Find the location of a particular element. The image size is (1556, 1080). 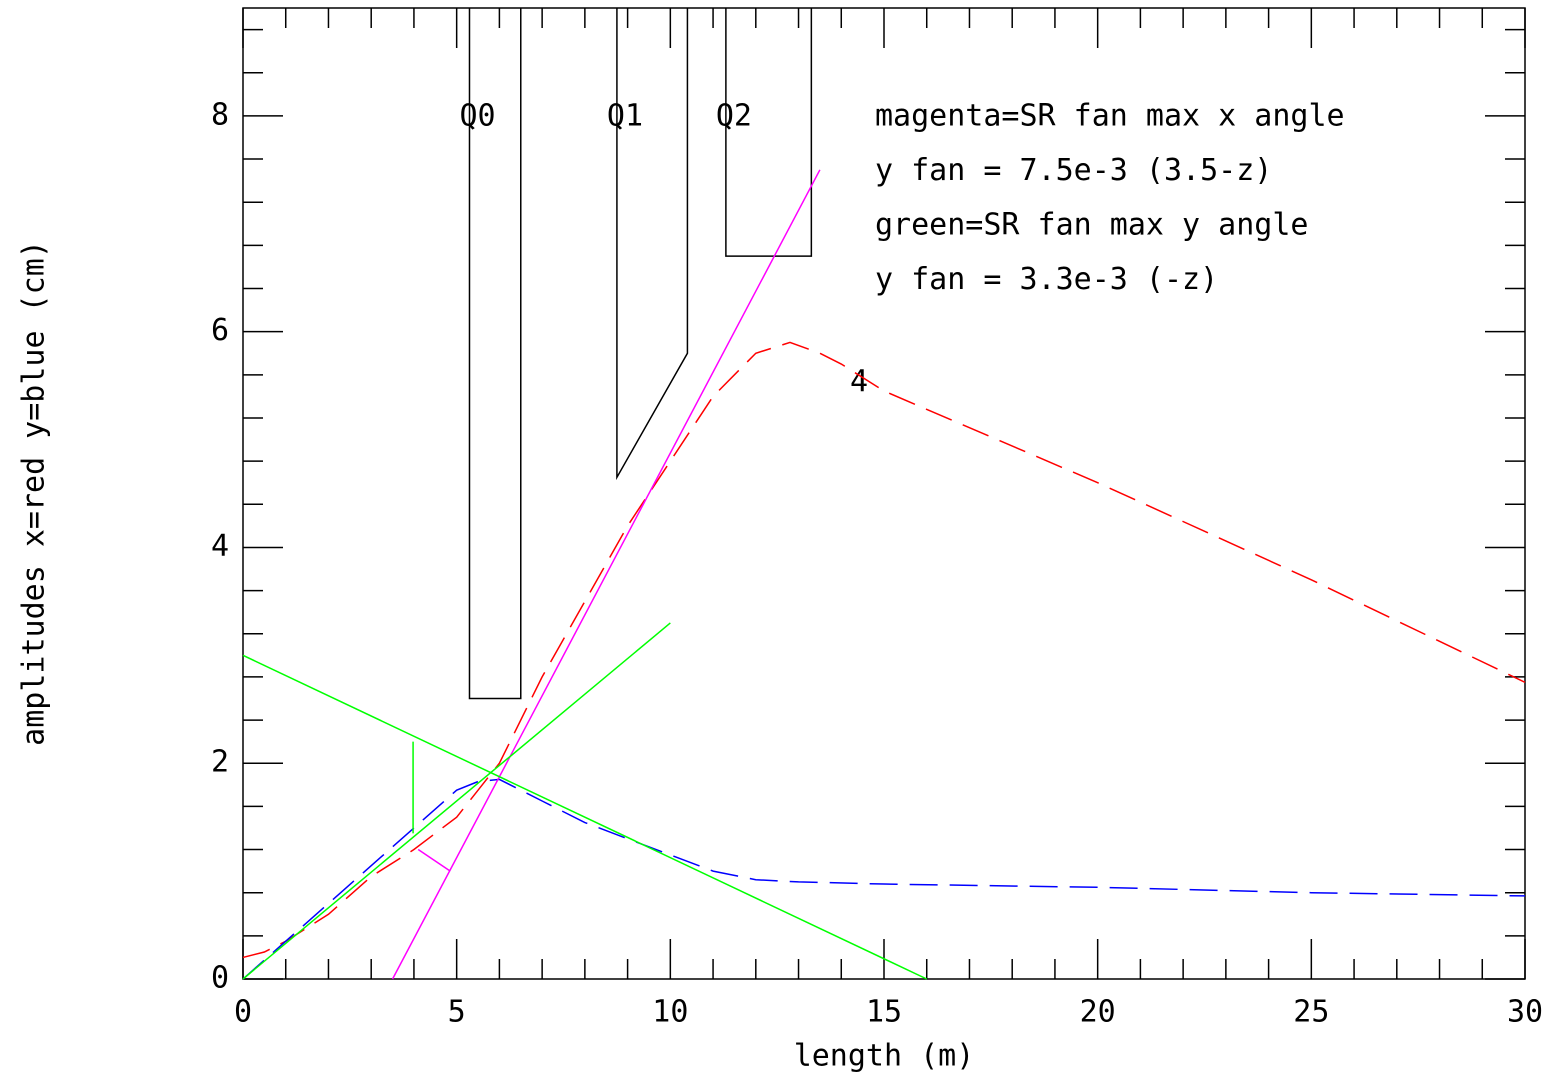

y-axis-title: amplitudes x=red y=blue (cm) is located at coordinates (34, 493).